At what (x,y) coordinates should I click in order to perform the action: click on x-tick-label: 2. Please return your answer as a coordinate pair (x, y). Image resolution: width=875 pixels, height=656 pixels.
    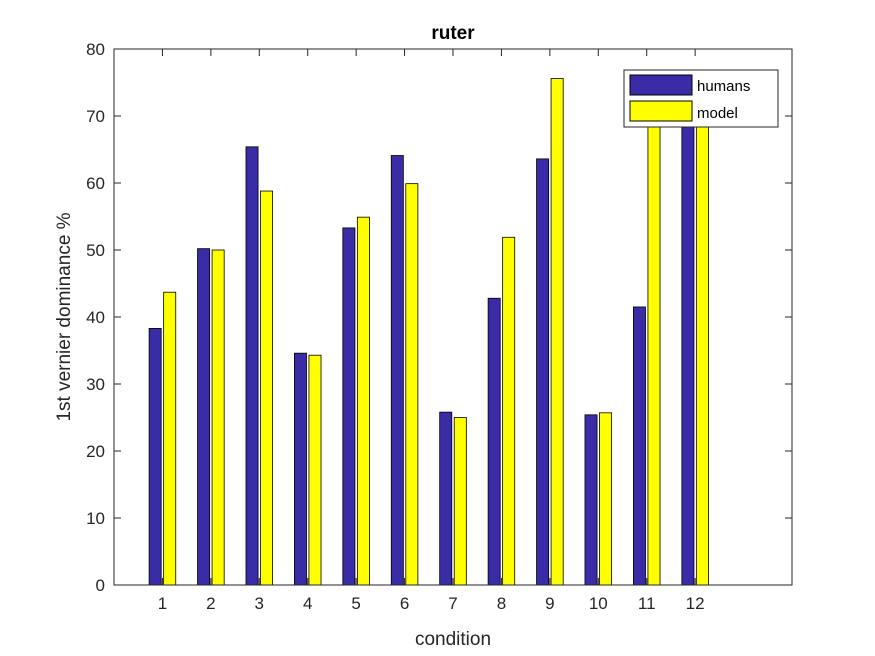
    Looking at the image, I should click on (210, 603).